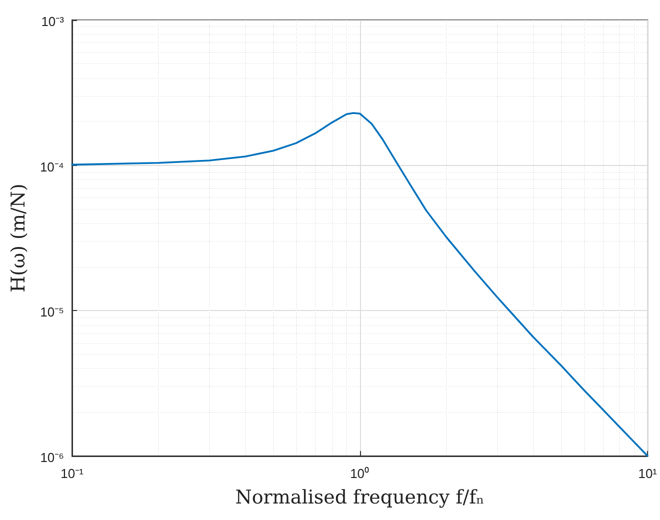 This screenshot has height=520, width=660. I want to click on x-axis-title: Normalised frequency f/fₙ, so click(359, 497).